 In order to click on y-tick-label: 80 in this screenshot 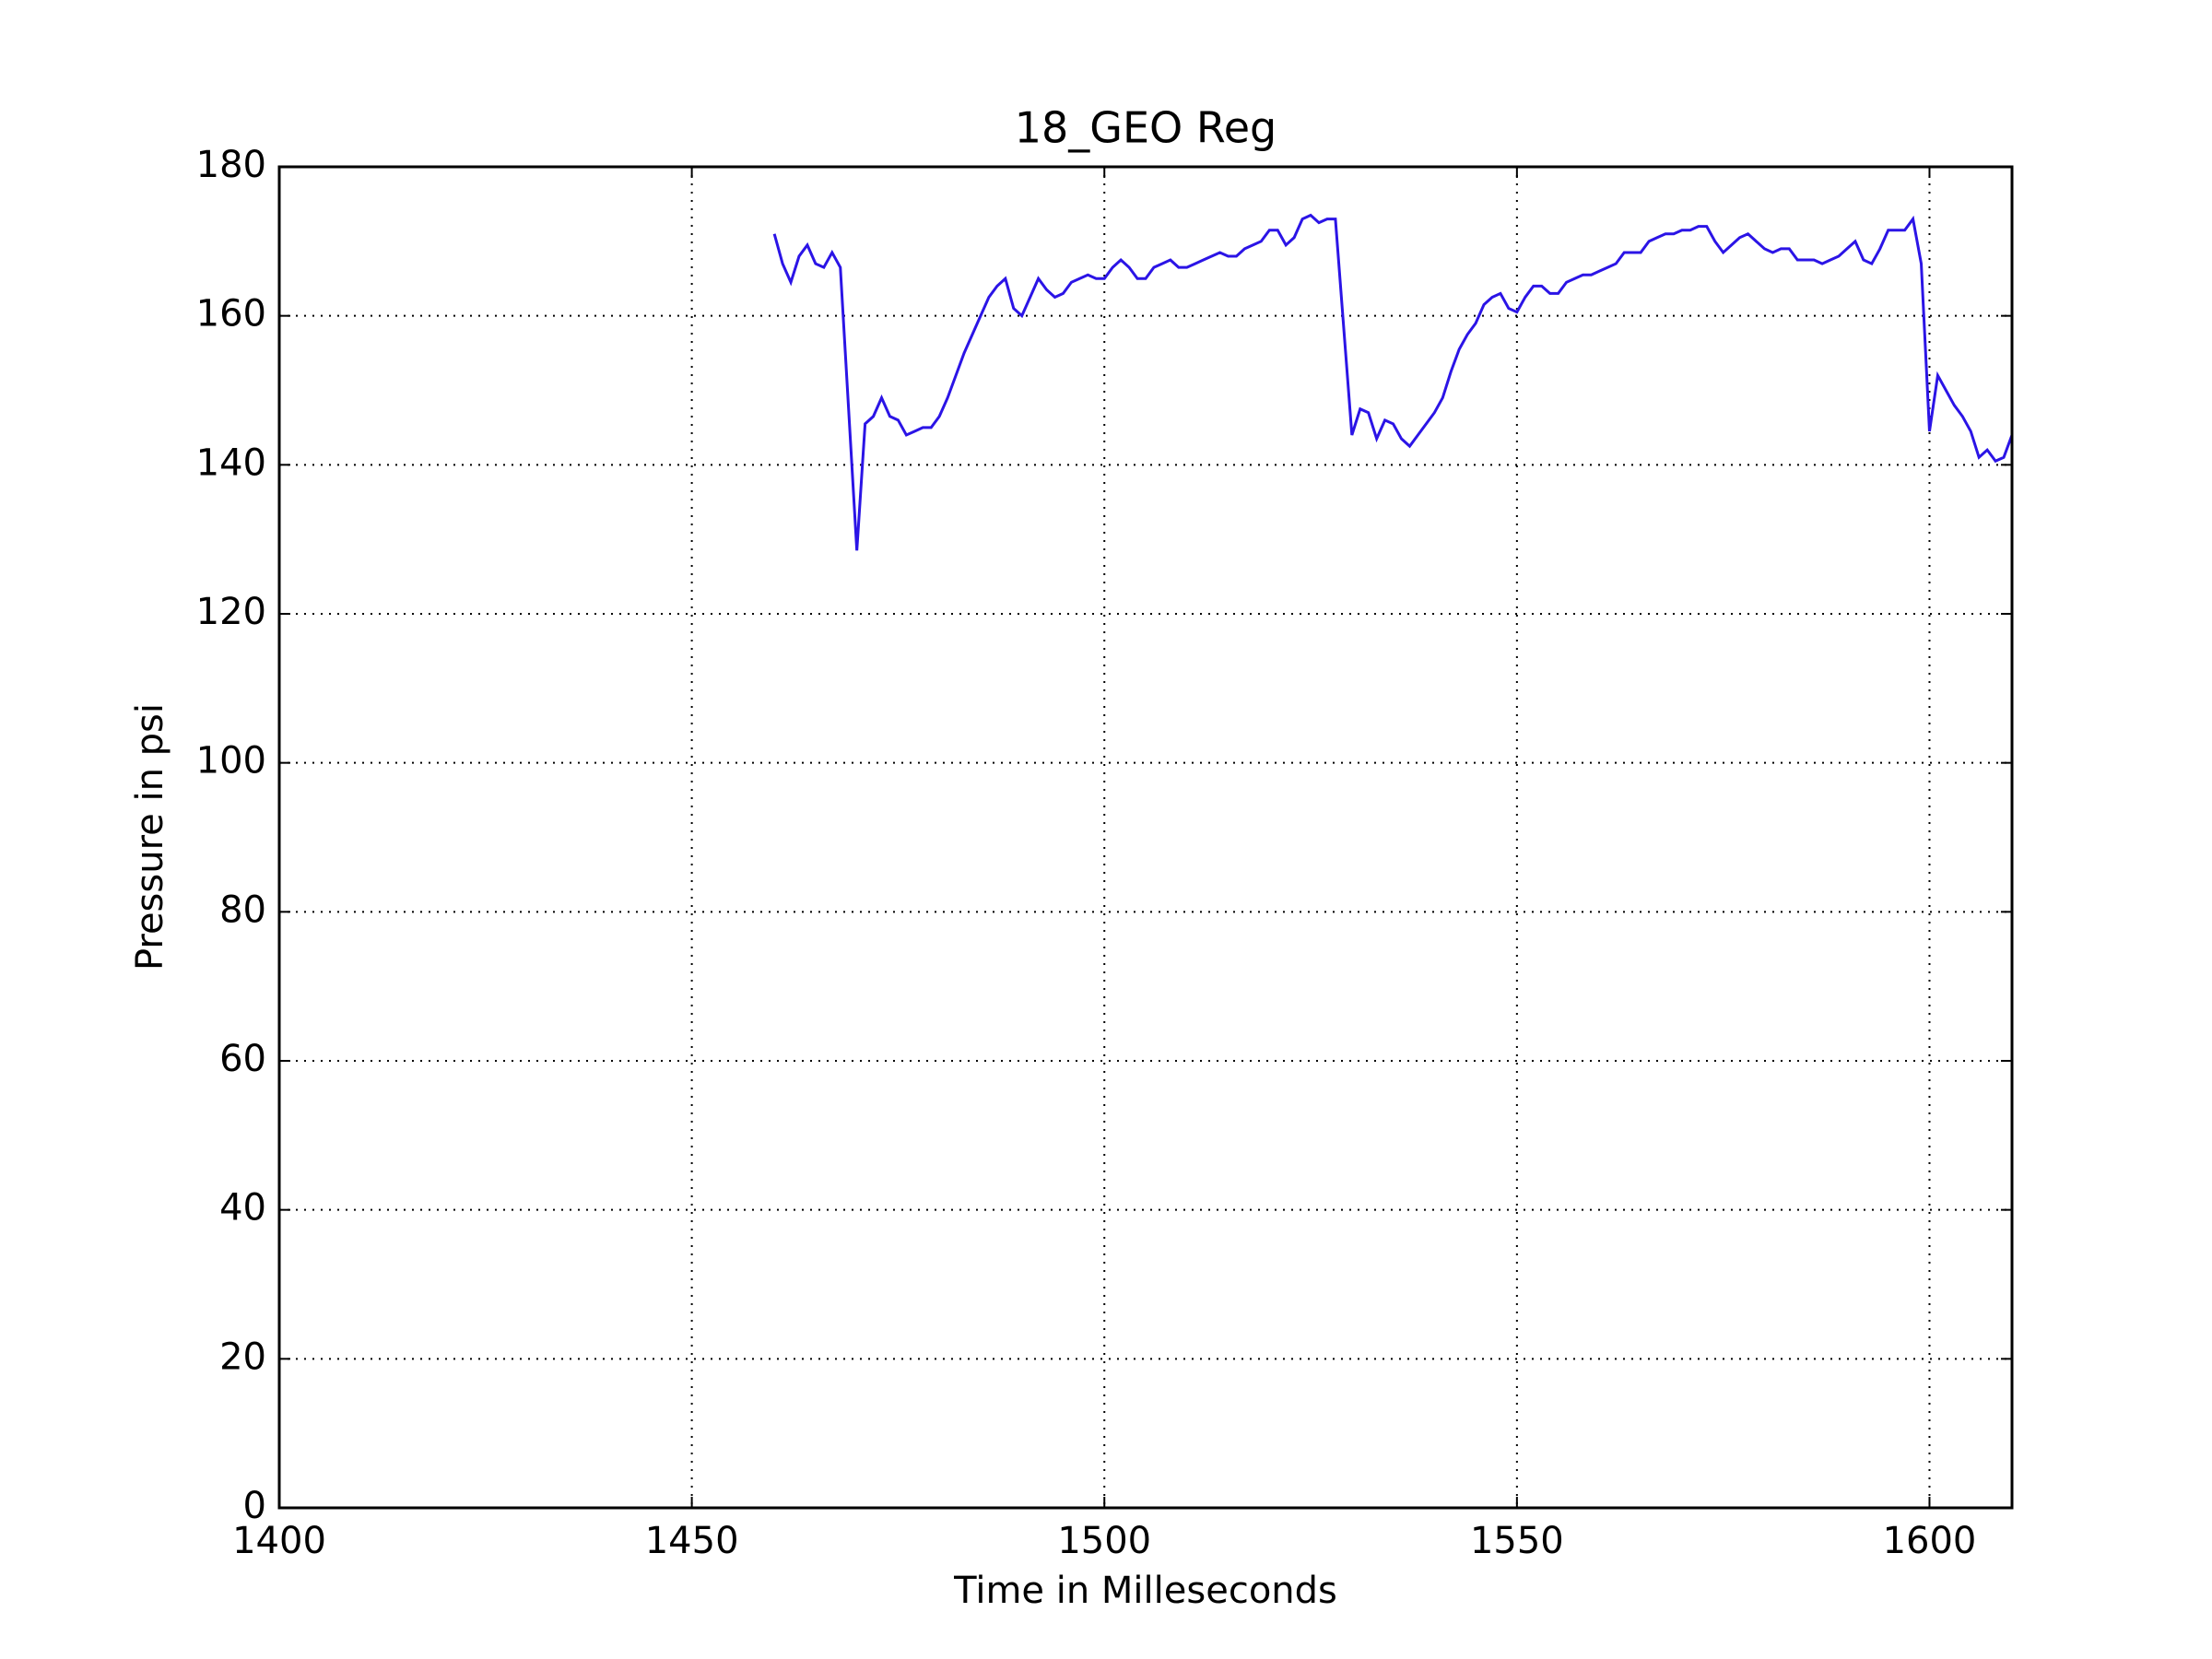, I will do `click(242, 909)`.